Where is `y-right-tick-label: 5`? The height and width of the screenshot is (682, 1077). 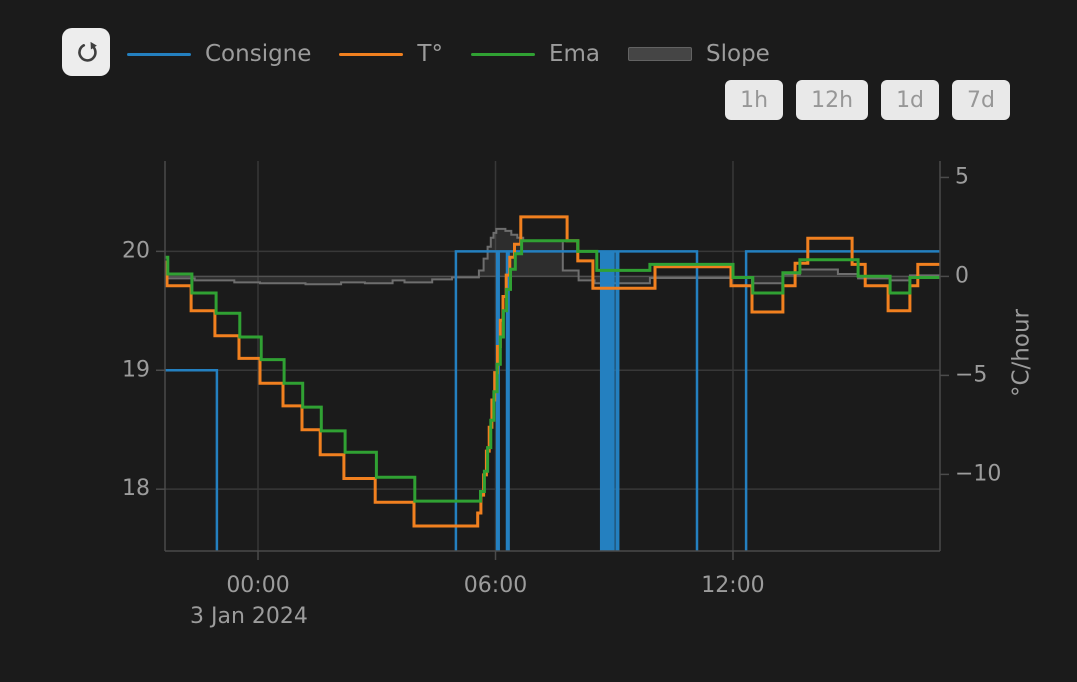 y-right-tick-label: 5 is located at coordinates (962, 176).